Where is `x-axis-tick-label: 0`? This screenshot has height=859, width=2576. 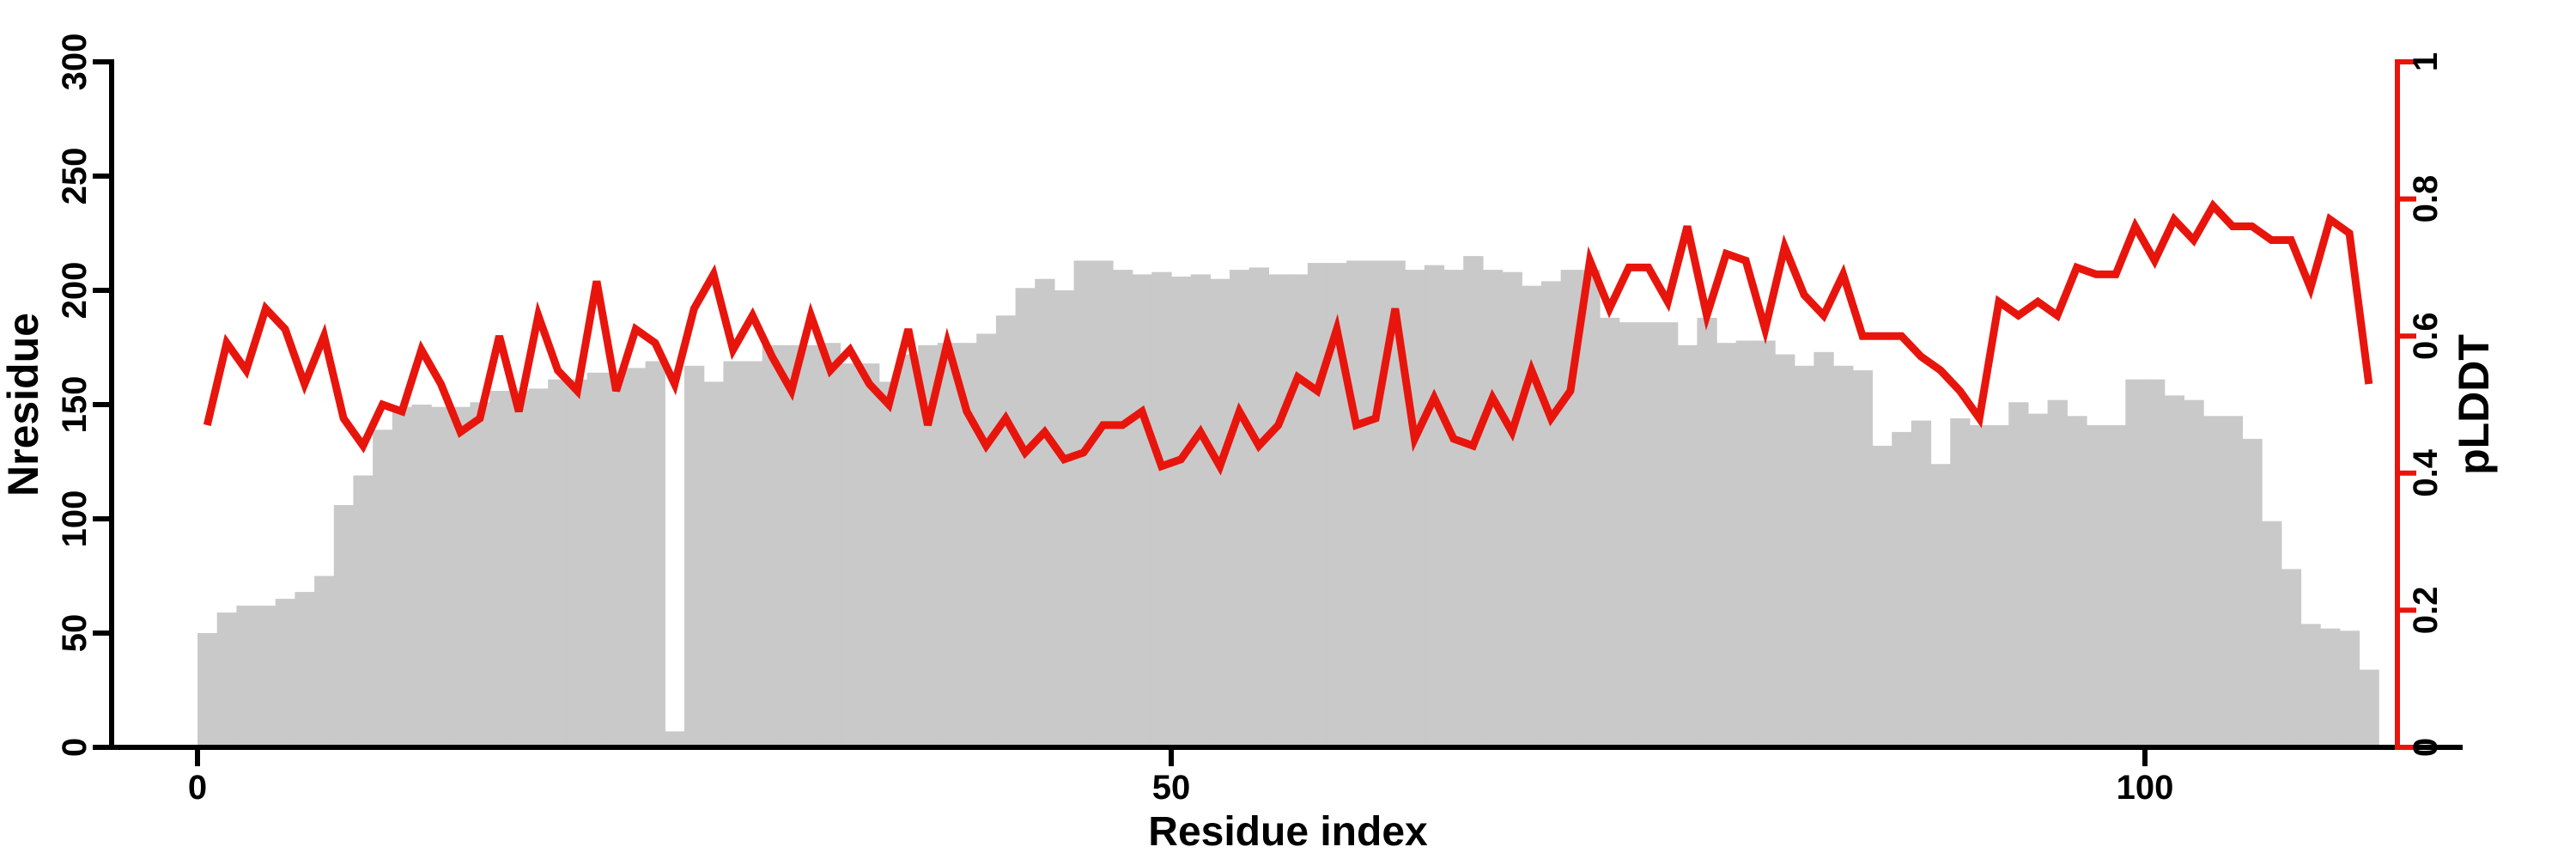
x-axis-tick-label: 0 is located at coordinates (197, 788).